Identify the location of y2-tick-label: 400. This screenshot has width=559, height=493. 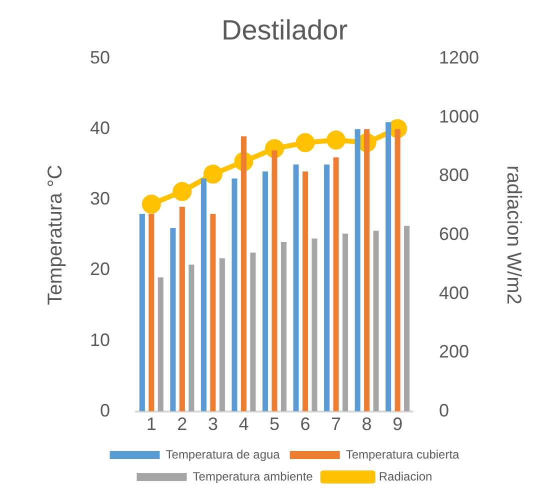
(454, 292).